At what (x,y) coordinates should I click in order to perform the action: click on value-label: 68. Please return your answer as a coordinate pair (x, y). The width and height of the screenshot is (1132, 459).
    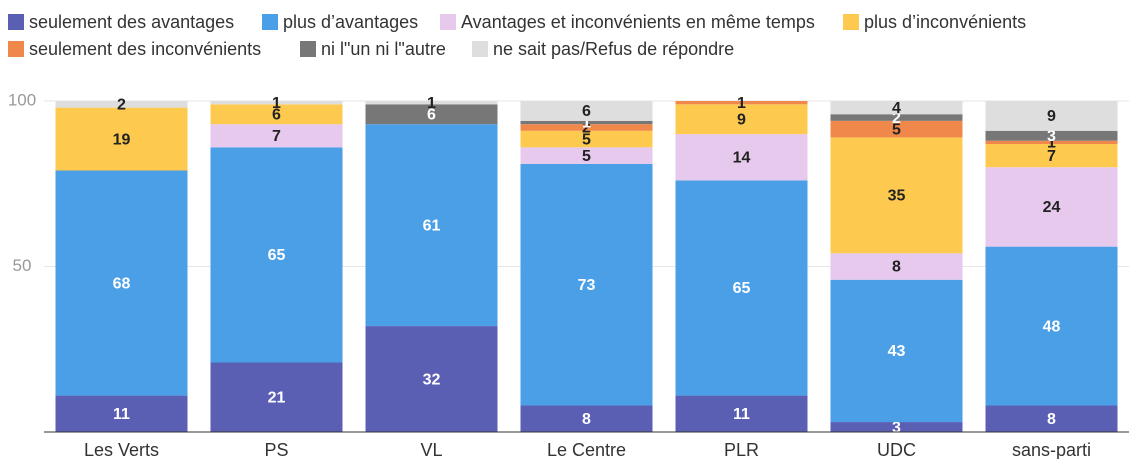
    Looking at the image, I should click on (122, 283).